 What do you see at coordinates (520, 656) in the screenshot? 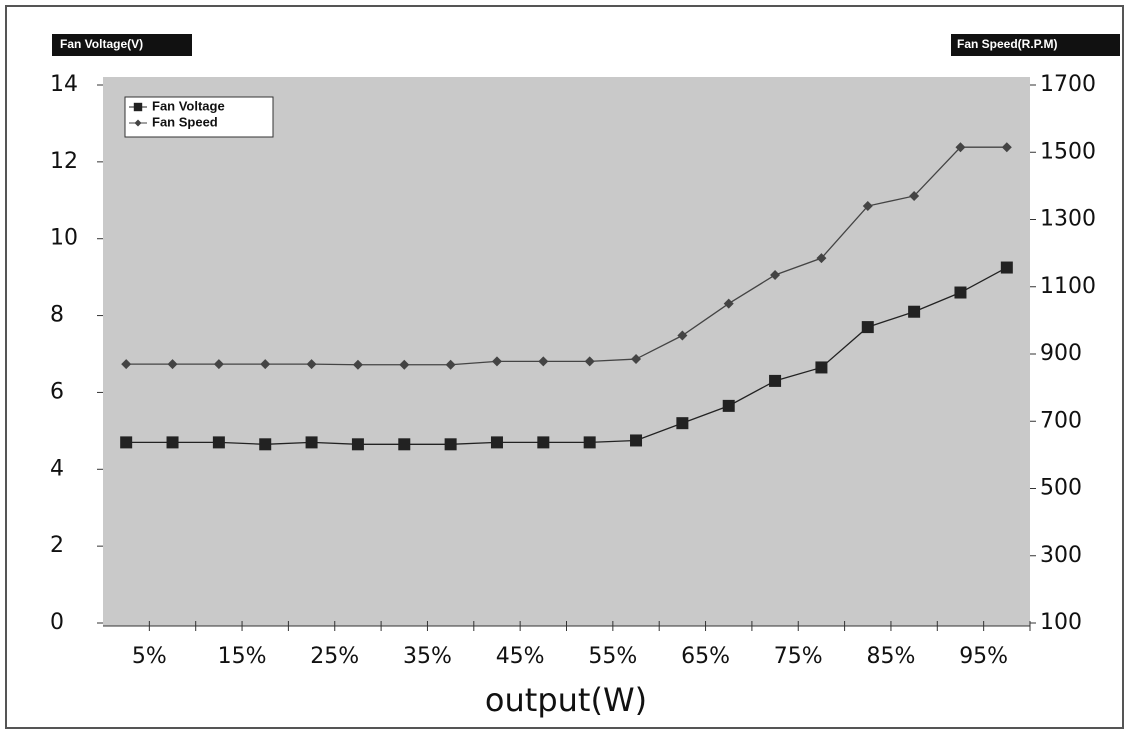
I see `x-tick-label: 45%` at bounding box center [520, 656].